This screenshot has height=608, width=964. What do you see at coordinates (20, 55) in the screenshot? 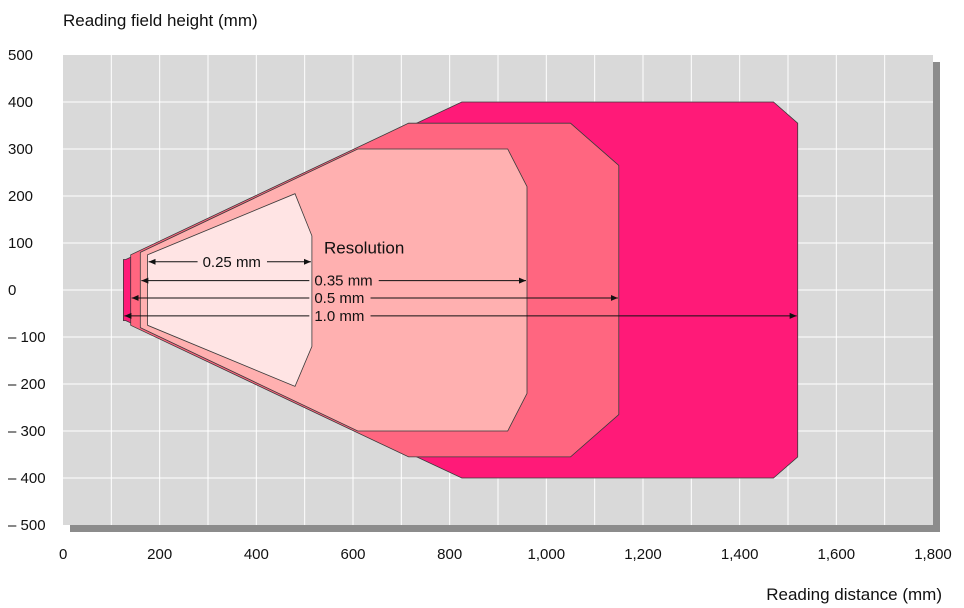
I see `y-tick-label: 500` at bounding box center [20, 55].